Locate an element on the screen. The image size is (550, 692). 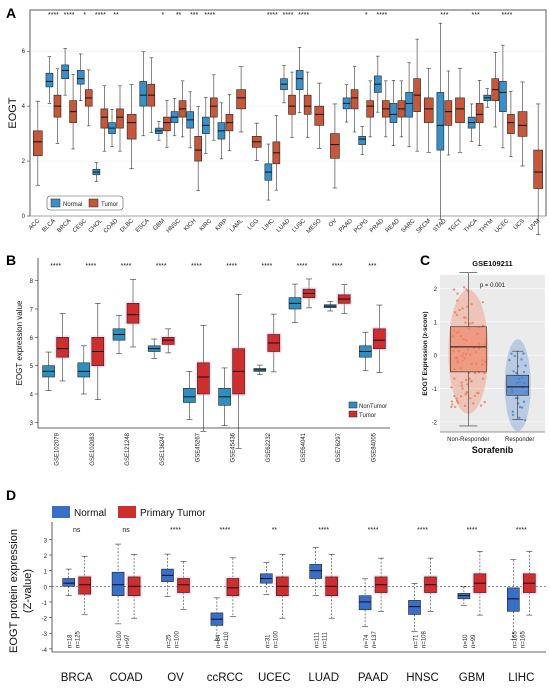
panel-d-ytick-label: -1 is located at coordinates (45, 604).